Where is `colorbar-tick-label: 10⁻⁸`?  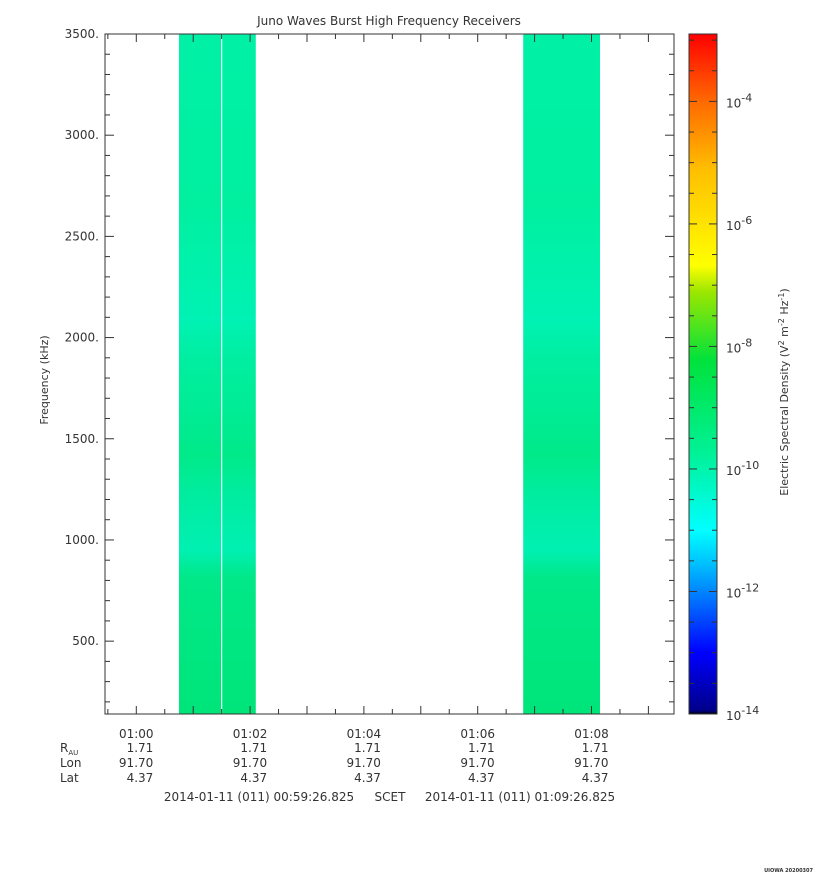 colorbar-tick-label: 10⁻⁸ is located at coordinates (739, 345).